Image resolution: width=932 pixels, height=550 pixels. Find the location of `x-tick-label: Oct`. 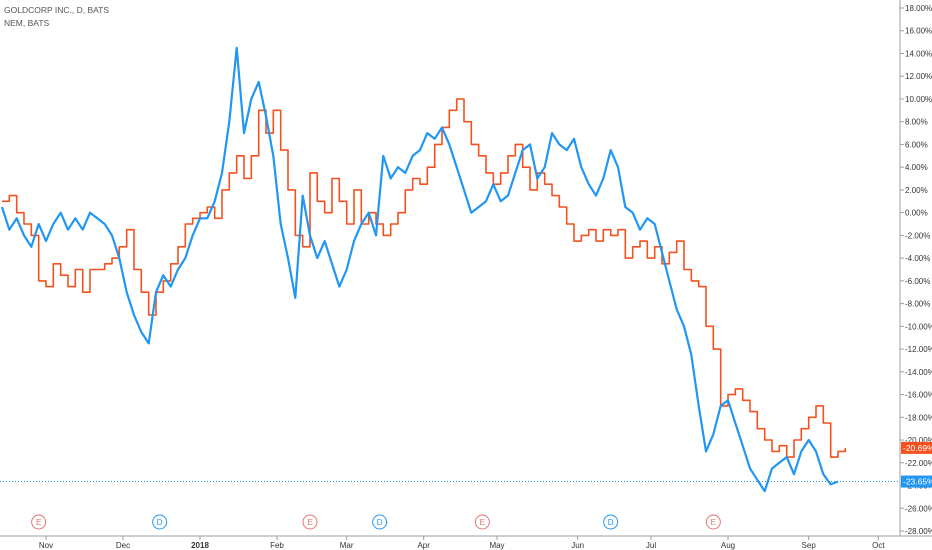

x-tick-label: Oct is located at coordinates (878, 545).